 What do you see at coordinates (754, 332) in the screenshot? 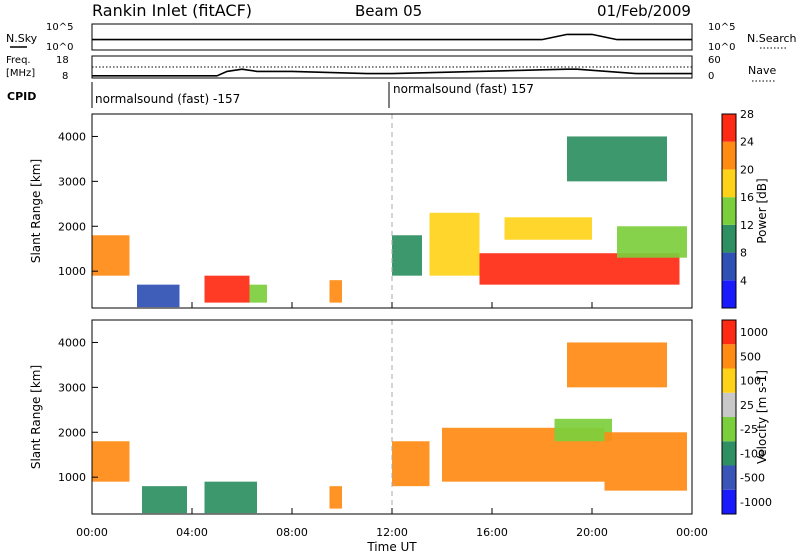
I see `velocity-colorbar-tick-0: 1000` at bounding box center [754, 332].